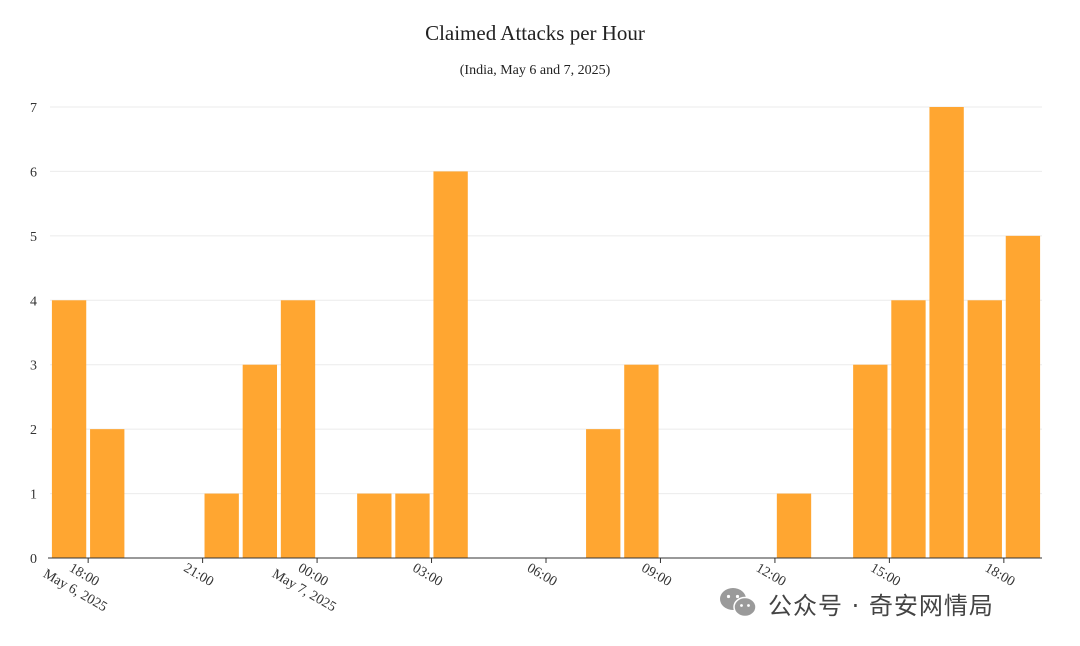  I want to click on x-tick-label: 21:00, so click(198, 575).